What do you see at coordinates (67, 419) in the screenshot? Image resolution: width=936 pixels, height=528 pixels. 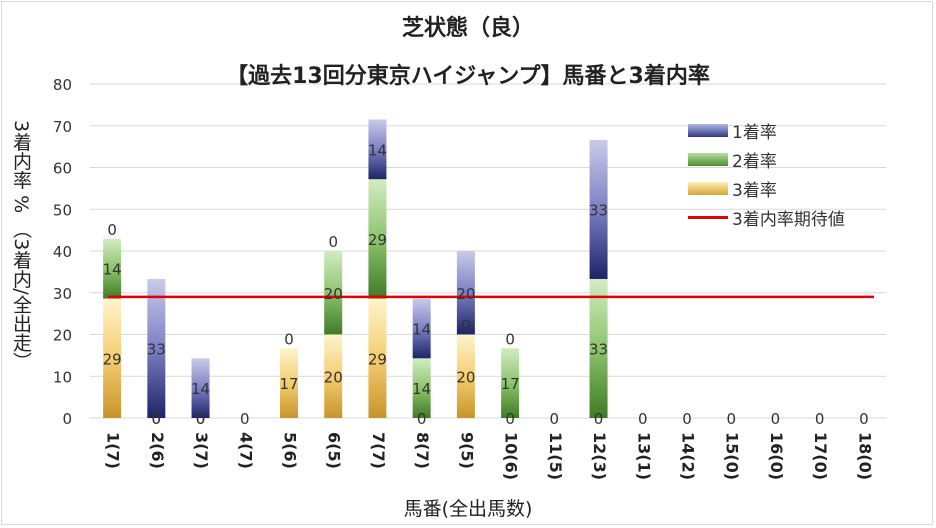 I see `y-tick-label: 0` at bounding box center [67, 419].